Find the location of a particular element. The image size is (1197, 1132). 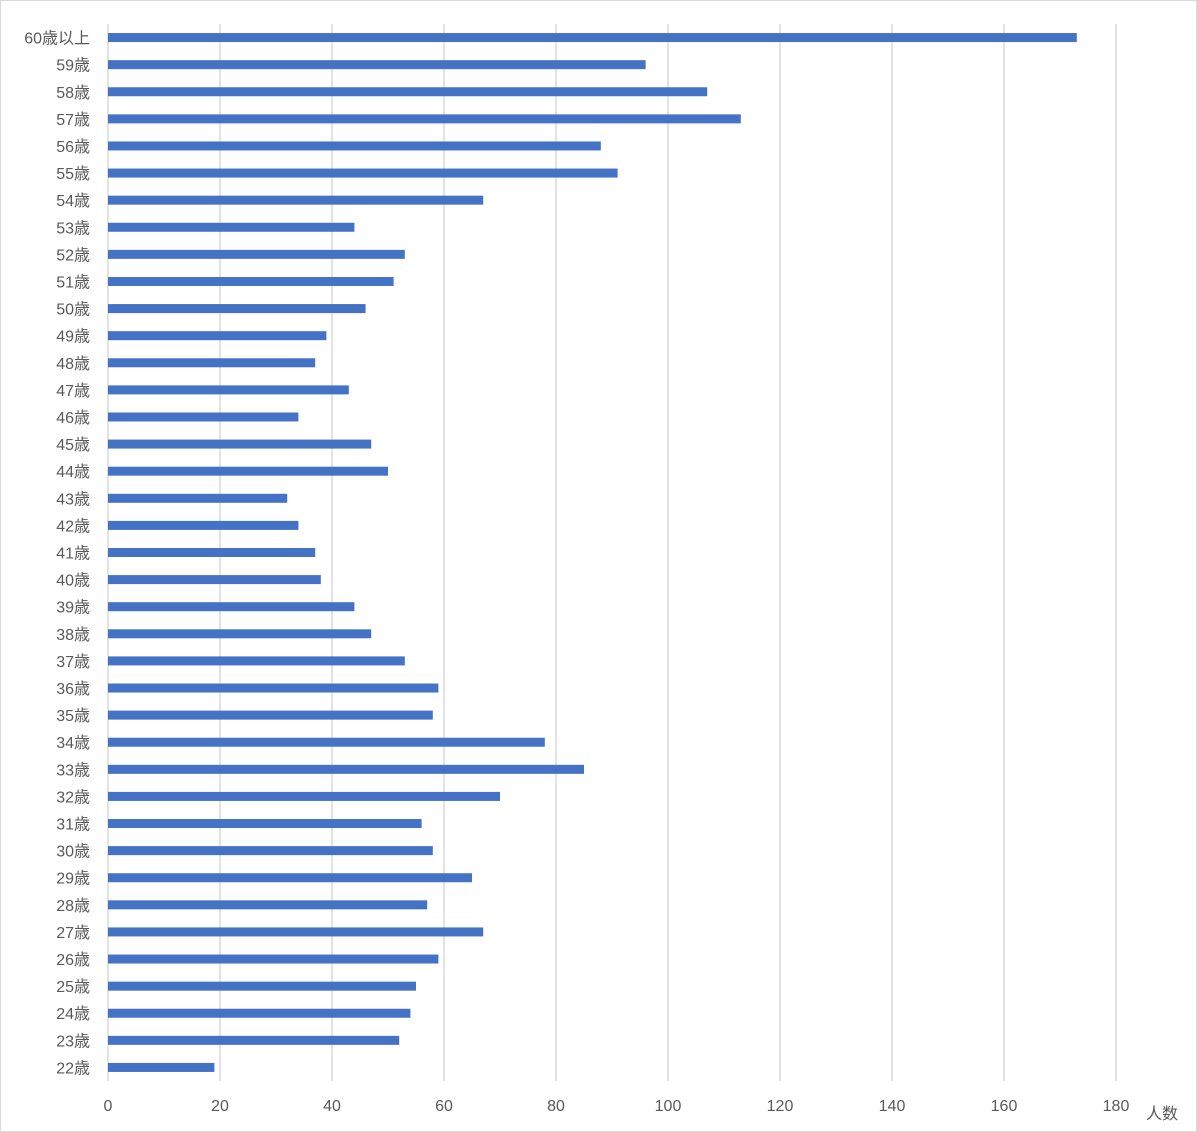

category-label: 27歳 is located at coordinates (73, 933).